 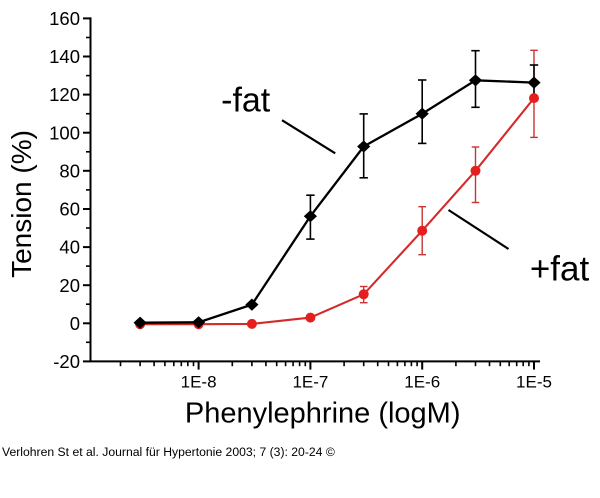 I want to click on svg-text: 20, so click(x=69, y=285).